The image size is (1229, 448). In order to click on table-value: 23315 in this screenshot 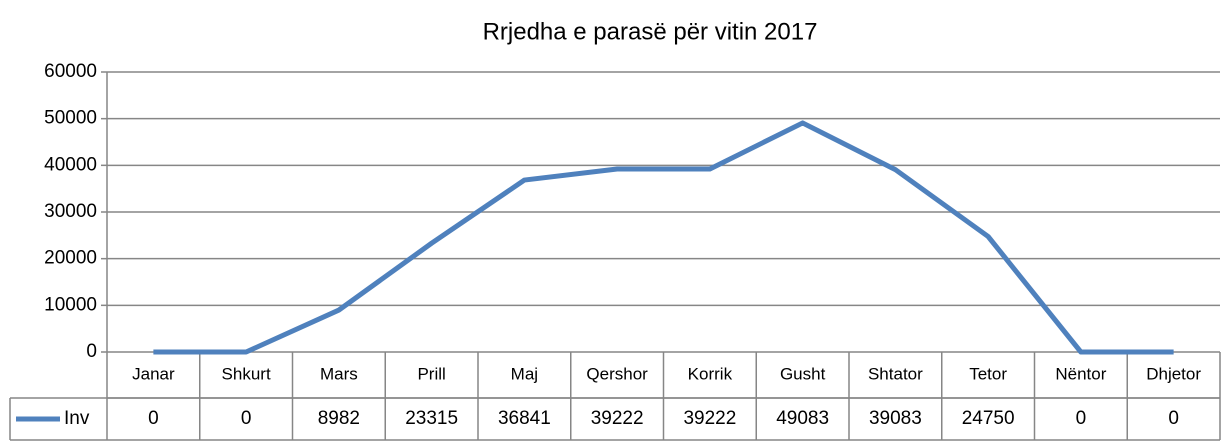, I will do `click(431, 418)`.